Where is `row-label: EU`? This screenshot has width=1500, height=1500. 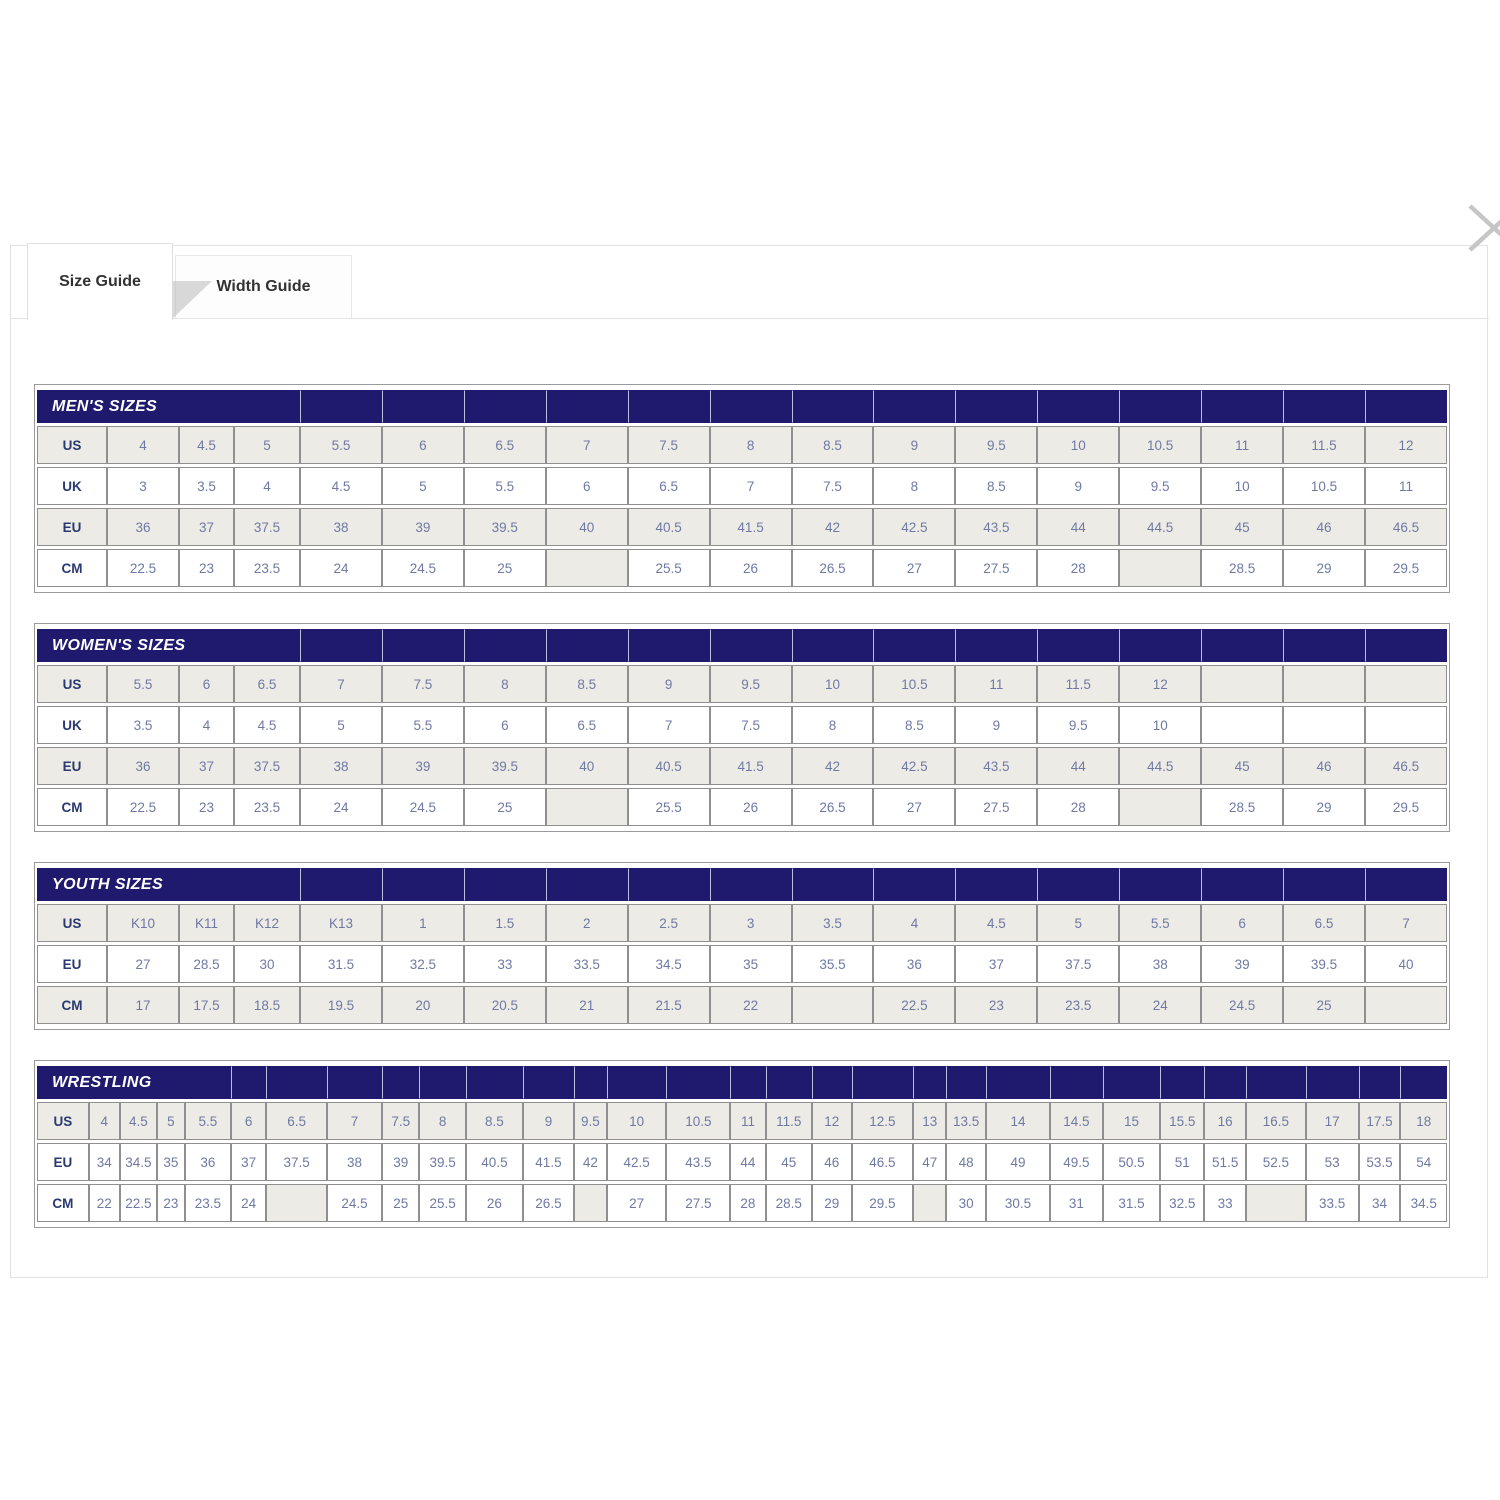
row-label: EU is located at coordinates (72, 527).